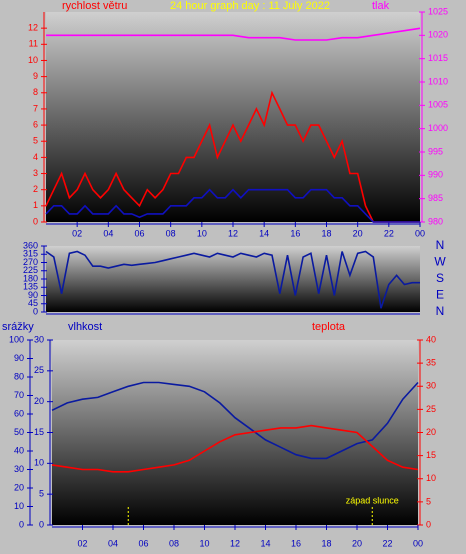  What do you see at coordinates (431, 363) in the screenshot?
I see `y2-tick-label: 35` at bounding box center [431, 363].